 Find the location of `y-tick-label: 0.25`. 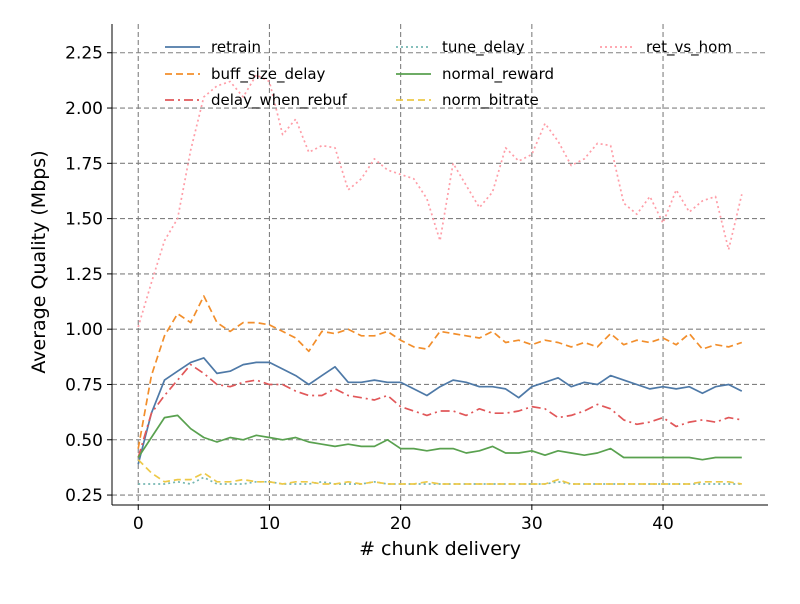

y-tick-label: 0.25 is located at coordinates (84, 496).